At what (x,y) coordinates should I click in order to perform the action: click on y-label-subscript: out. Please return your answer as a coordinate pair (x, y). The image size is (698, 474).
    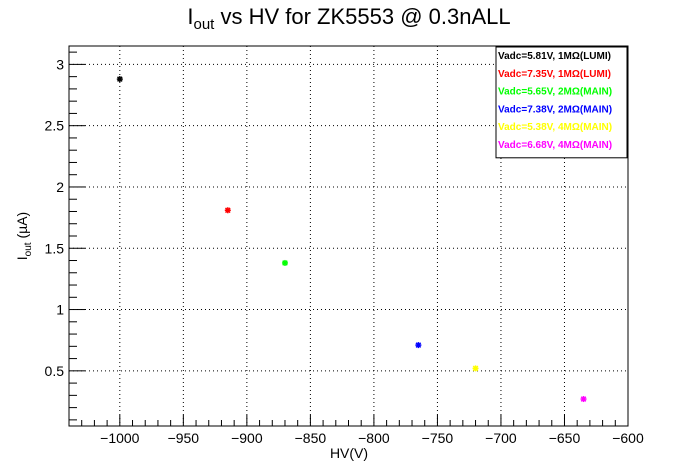
    Looking at the image, I should click on (28, 249).